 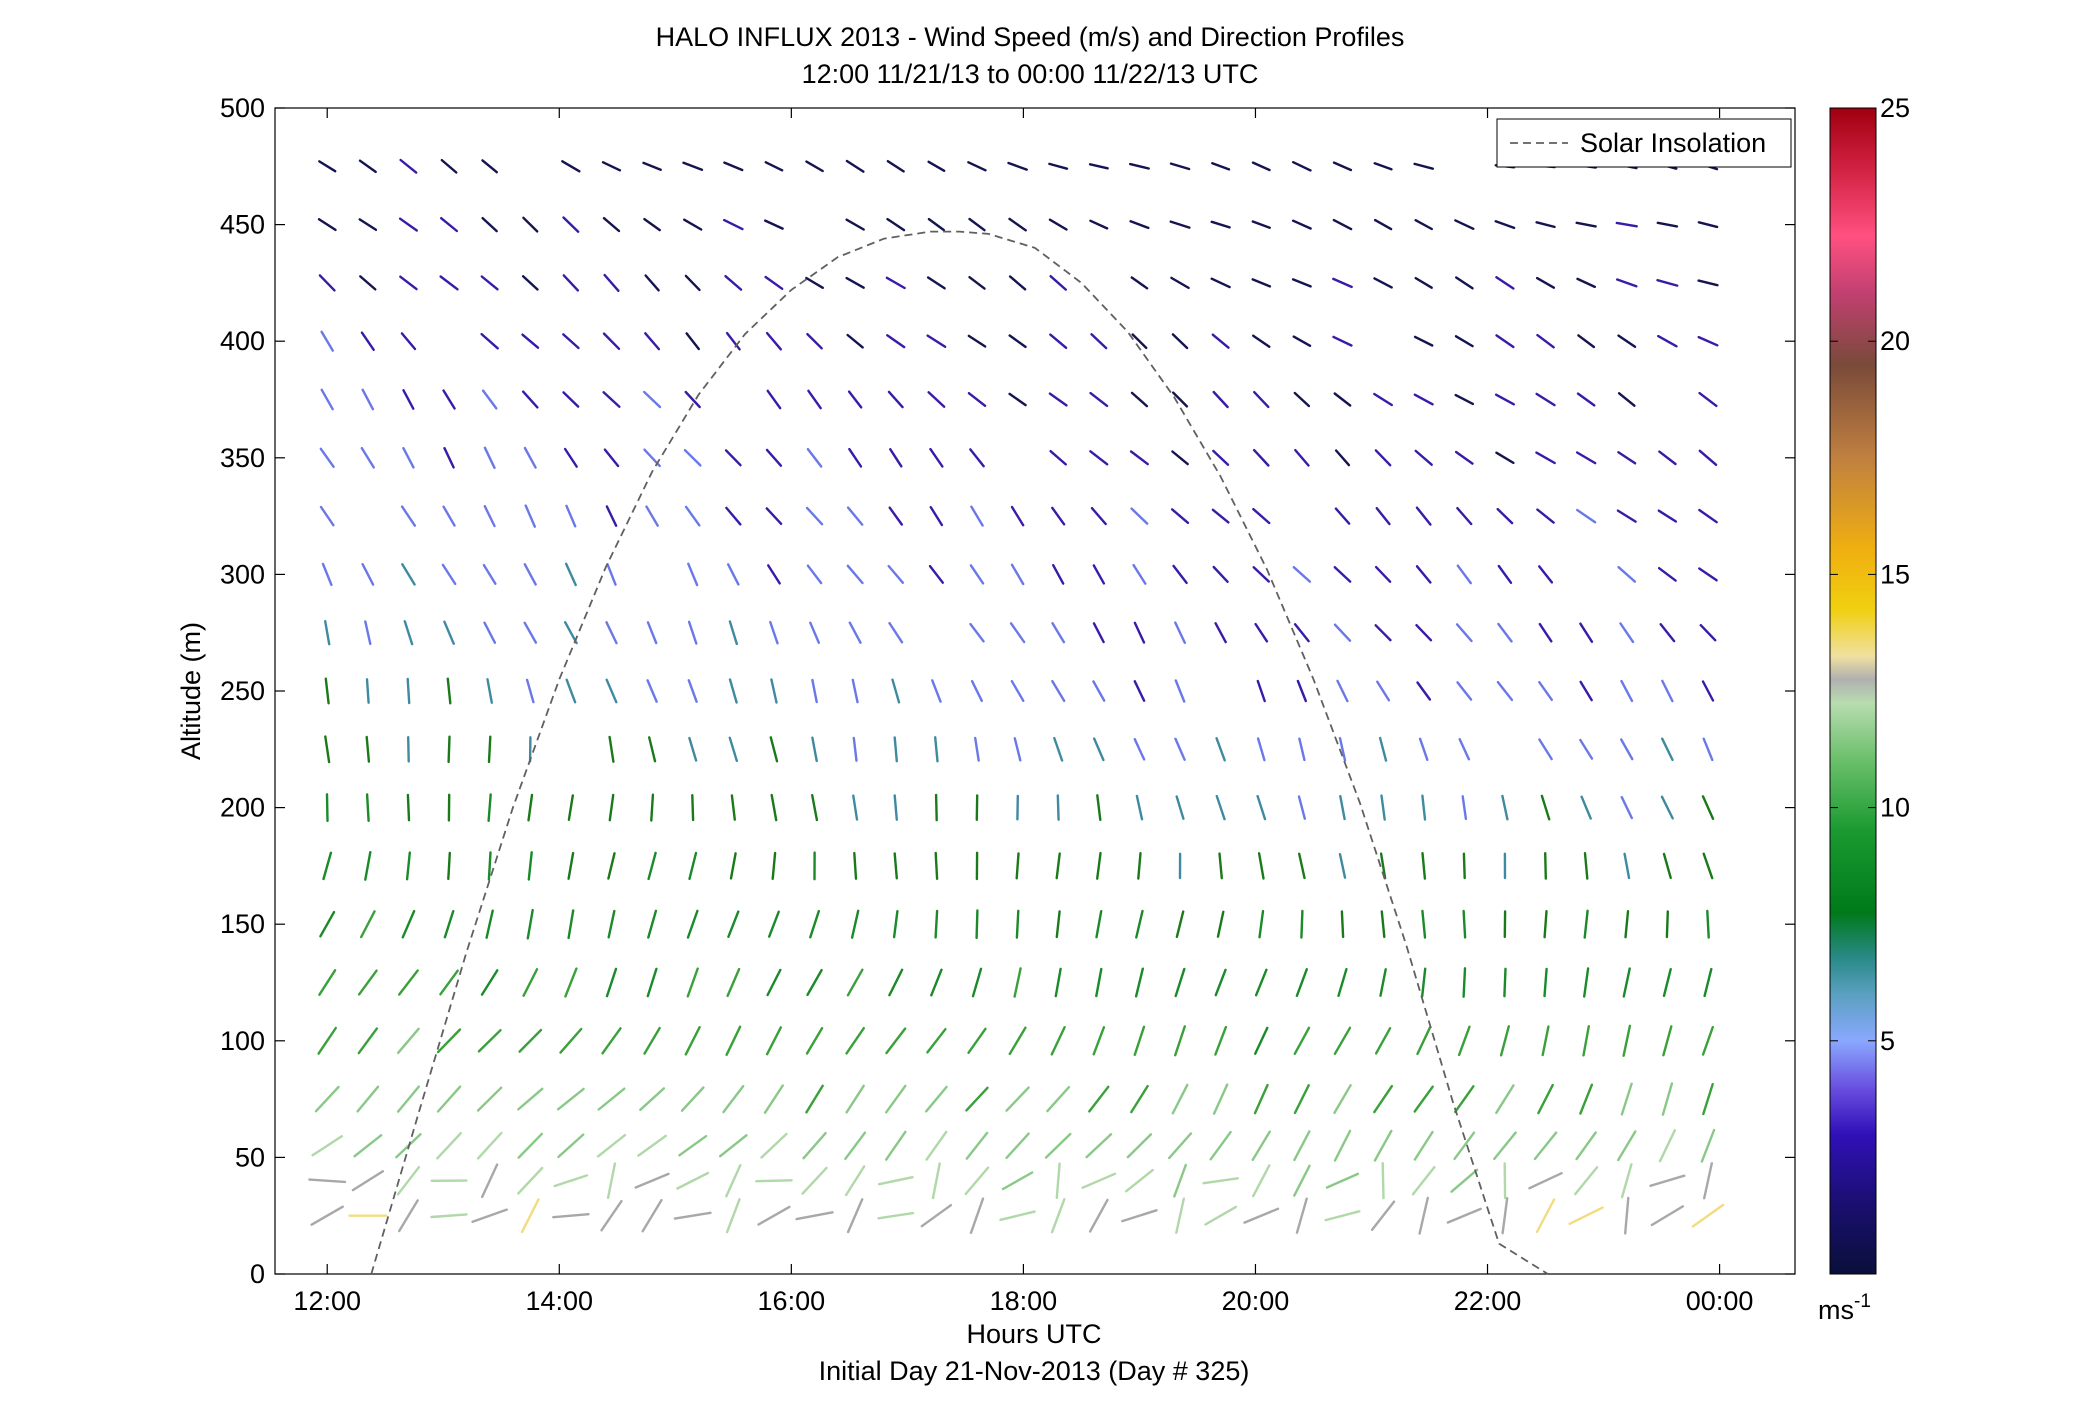 I want to click on x-tick-label: 14:00, so click(x=559, y=1301).